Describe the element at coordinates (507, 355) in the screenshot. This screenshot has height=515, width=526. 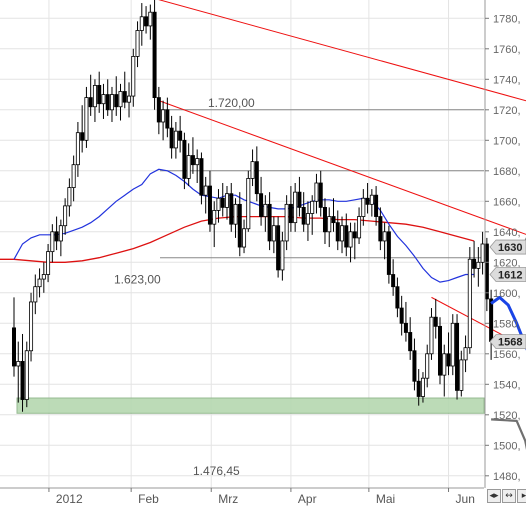
I see `y-tick-label: 1560,` at that location.